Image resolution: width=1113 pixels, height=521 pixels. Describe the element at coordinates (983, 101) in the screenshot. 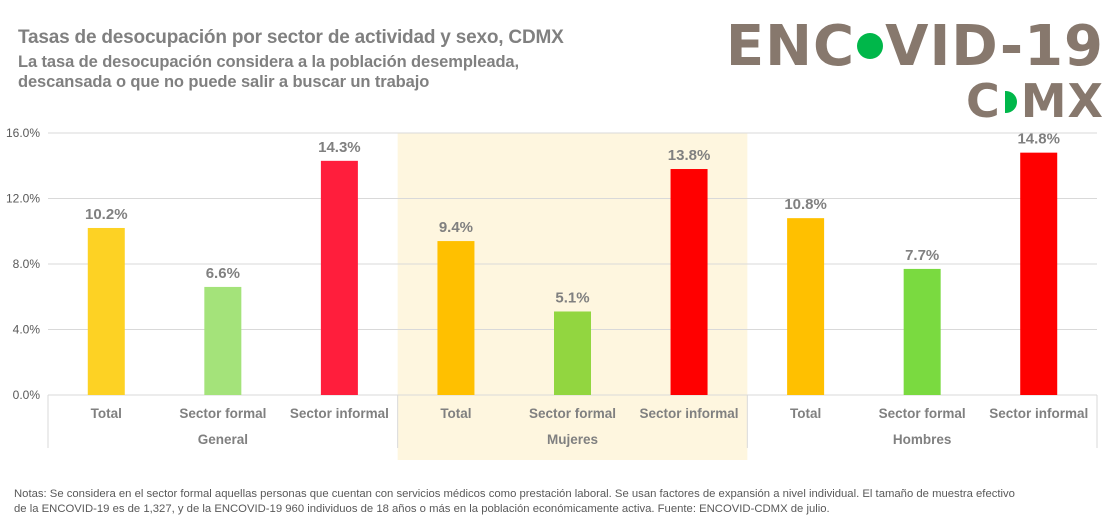

I see `logo-text-c: C` at that location.